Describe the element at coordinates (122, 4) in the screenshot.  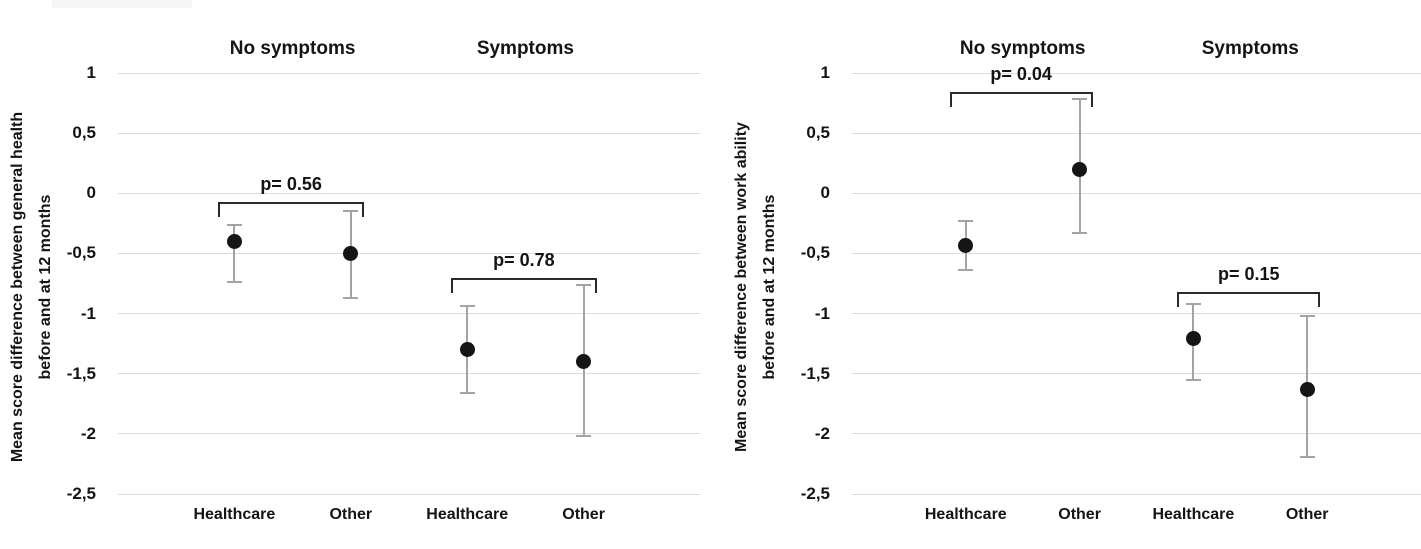
I see `scan-artifact` at that location.